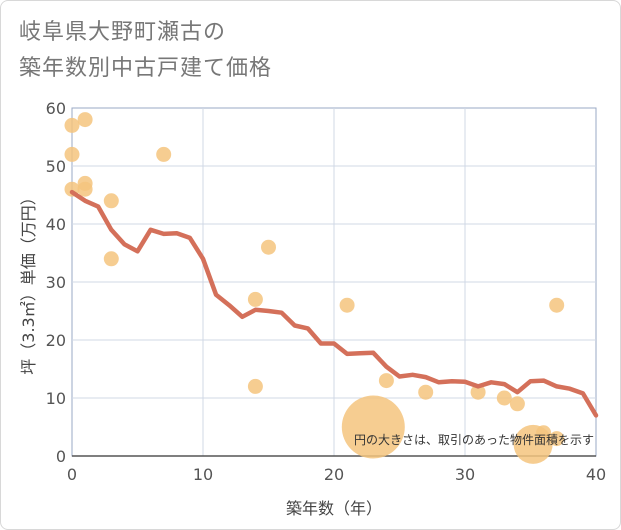 This screenshot has width=621, height=530. I want to click on y-tick-label: 60, so click(56, 108).